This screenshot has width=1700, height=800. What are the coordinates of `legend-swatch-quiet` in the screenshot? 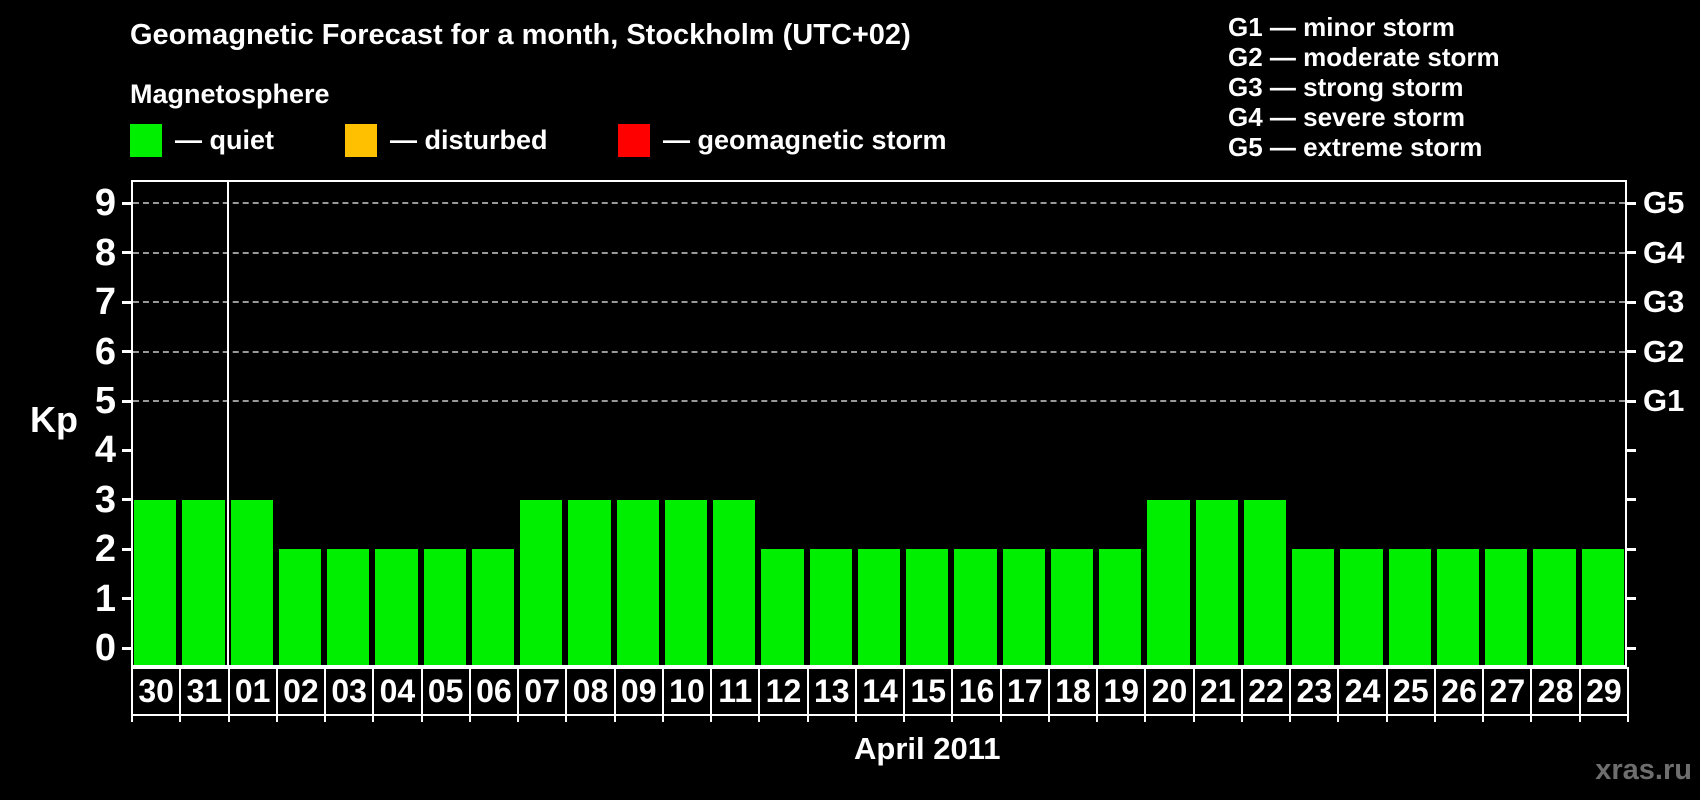 It's located at (146, 140).